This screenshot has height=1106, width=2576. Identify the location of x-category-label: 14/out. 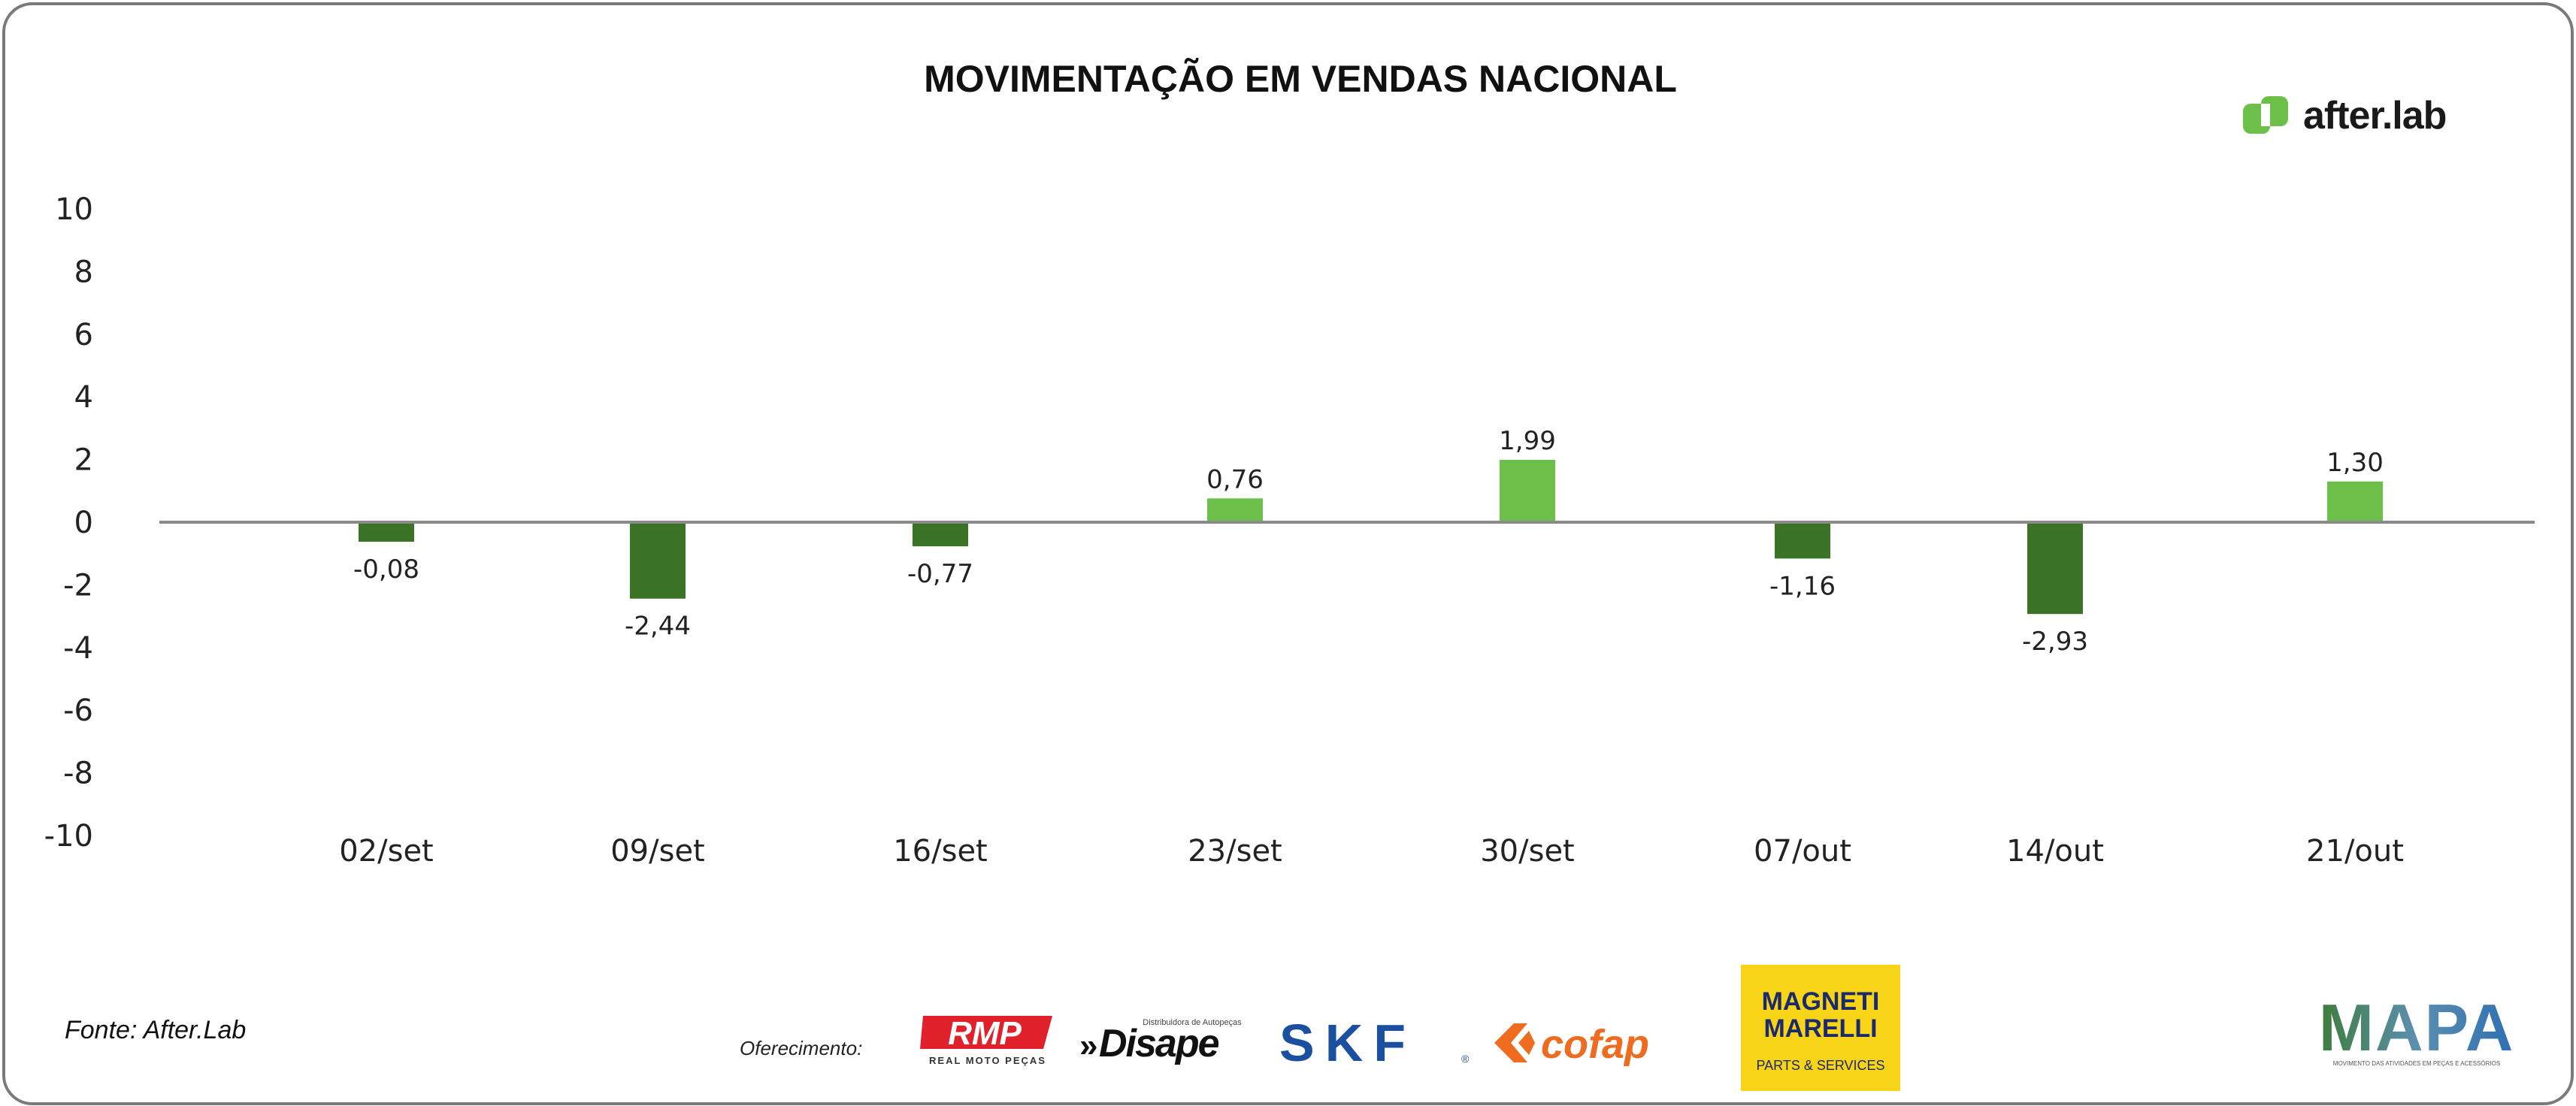
(2055, 851).